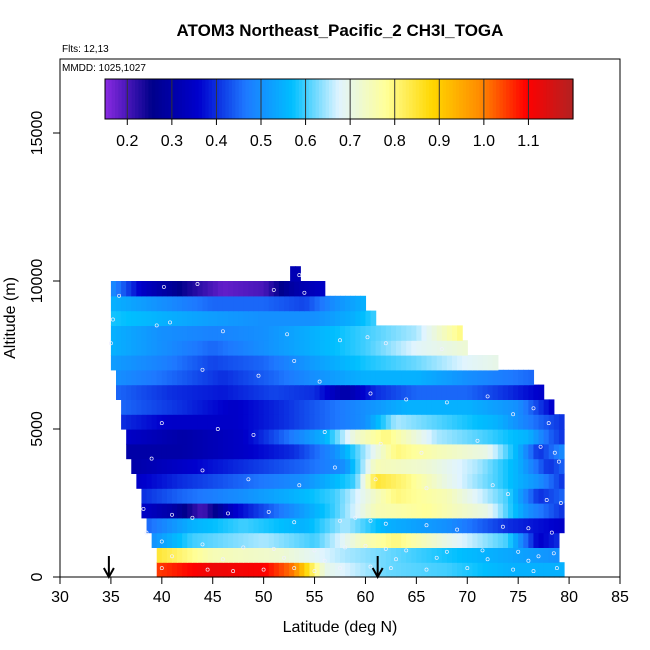 The image size is (650, 650). Describe the element at coordinates (528, 141) in the screenshot. I see `colorbar-tick-label: 1.1` at that location.